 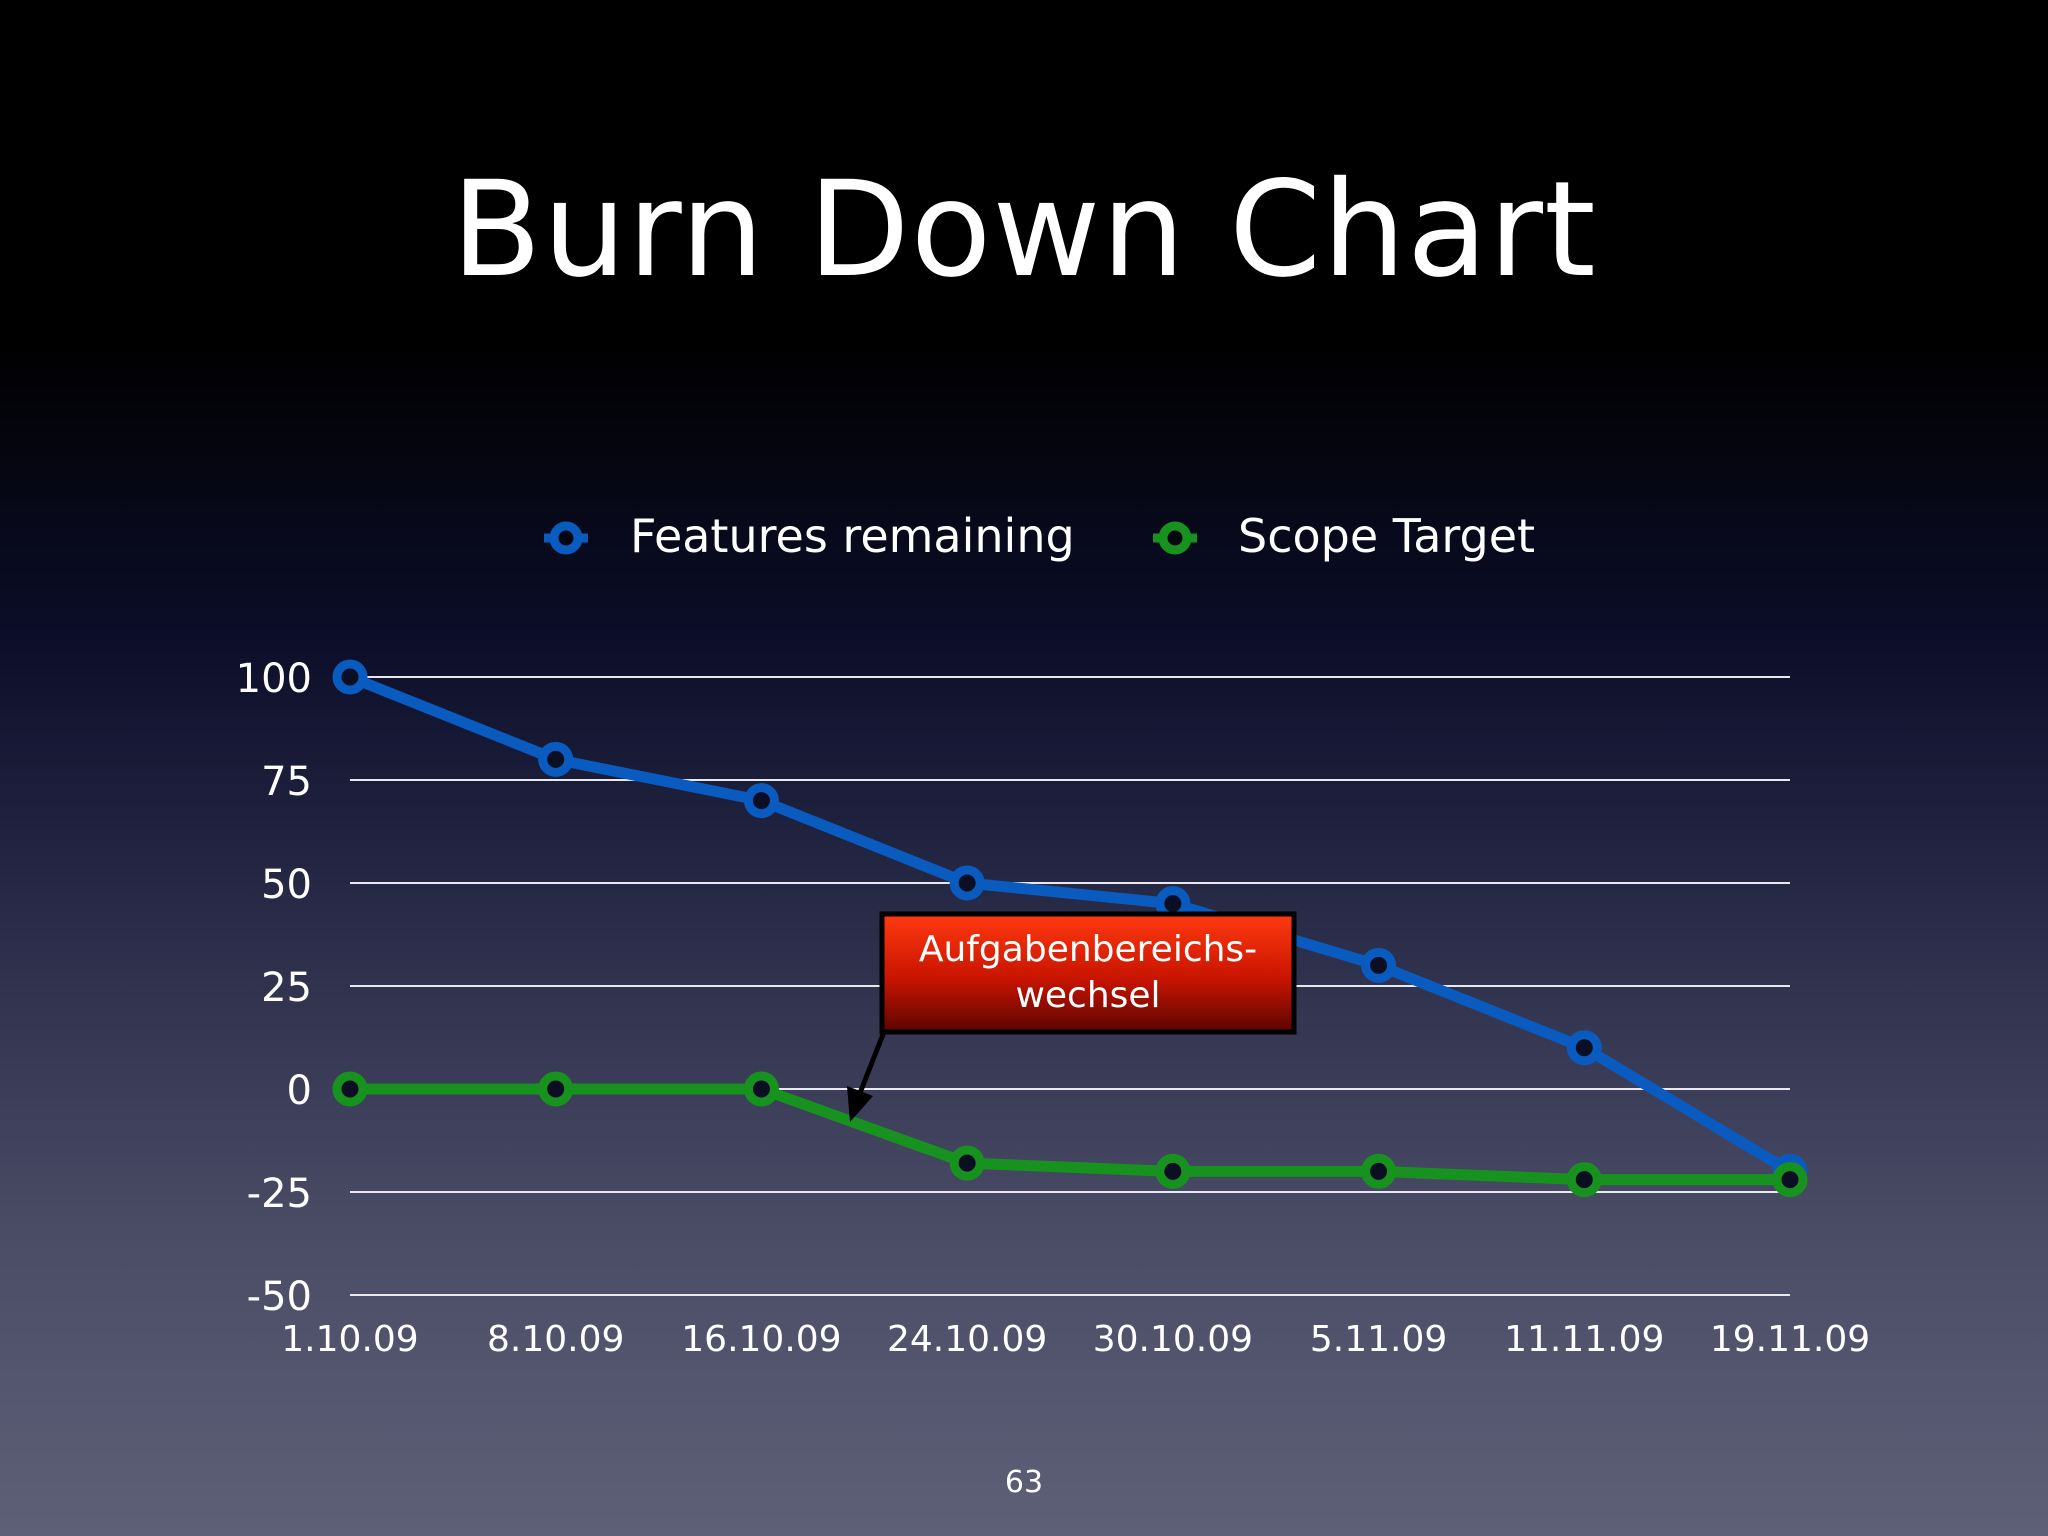 I want to click on y-tick-label: 25, so click(x=286, y=988).